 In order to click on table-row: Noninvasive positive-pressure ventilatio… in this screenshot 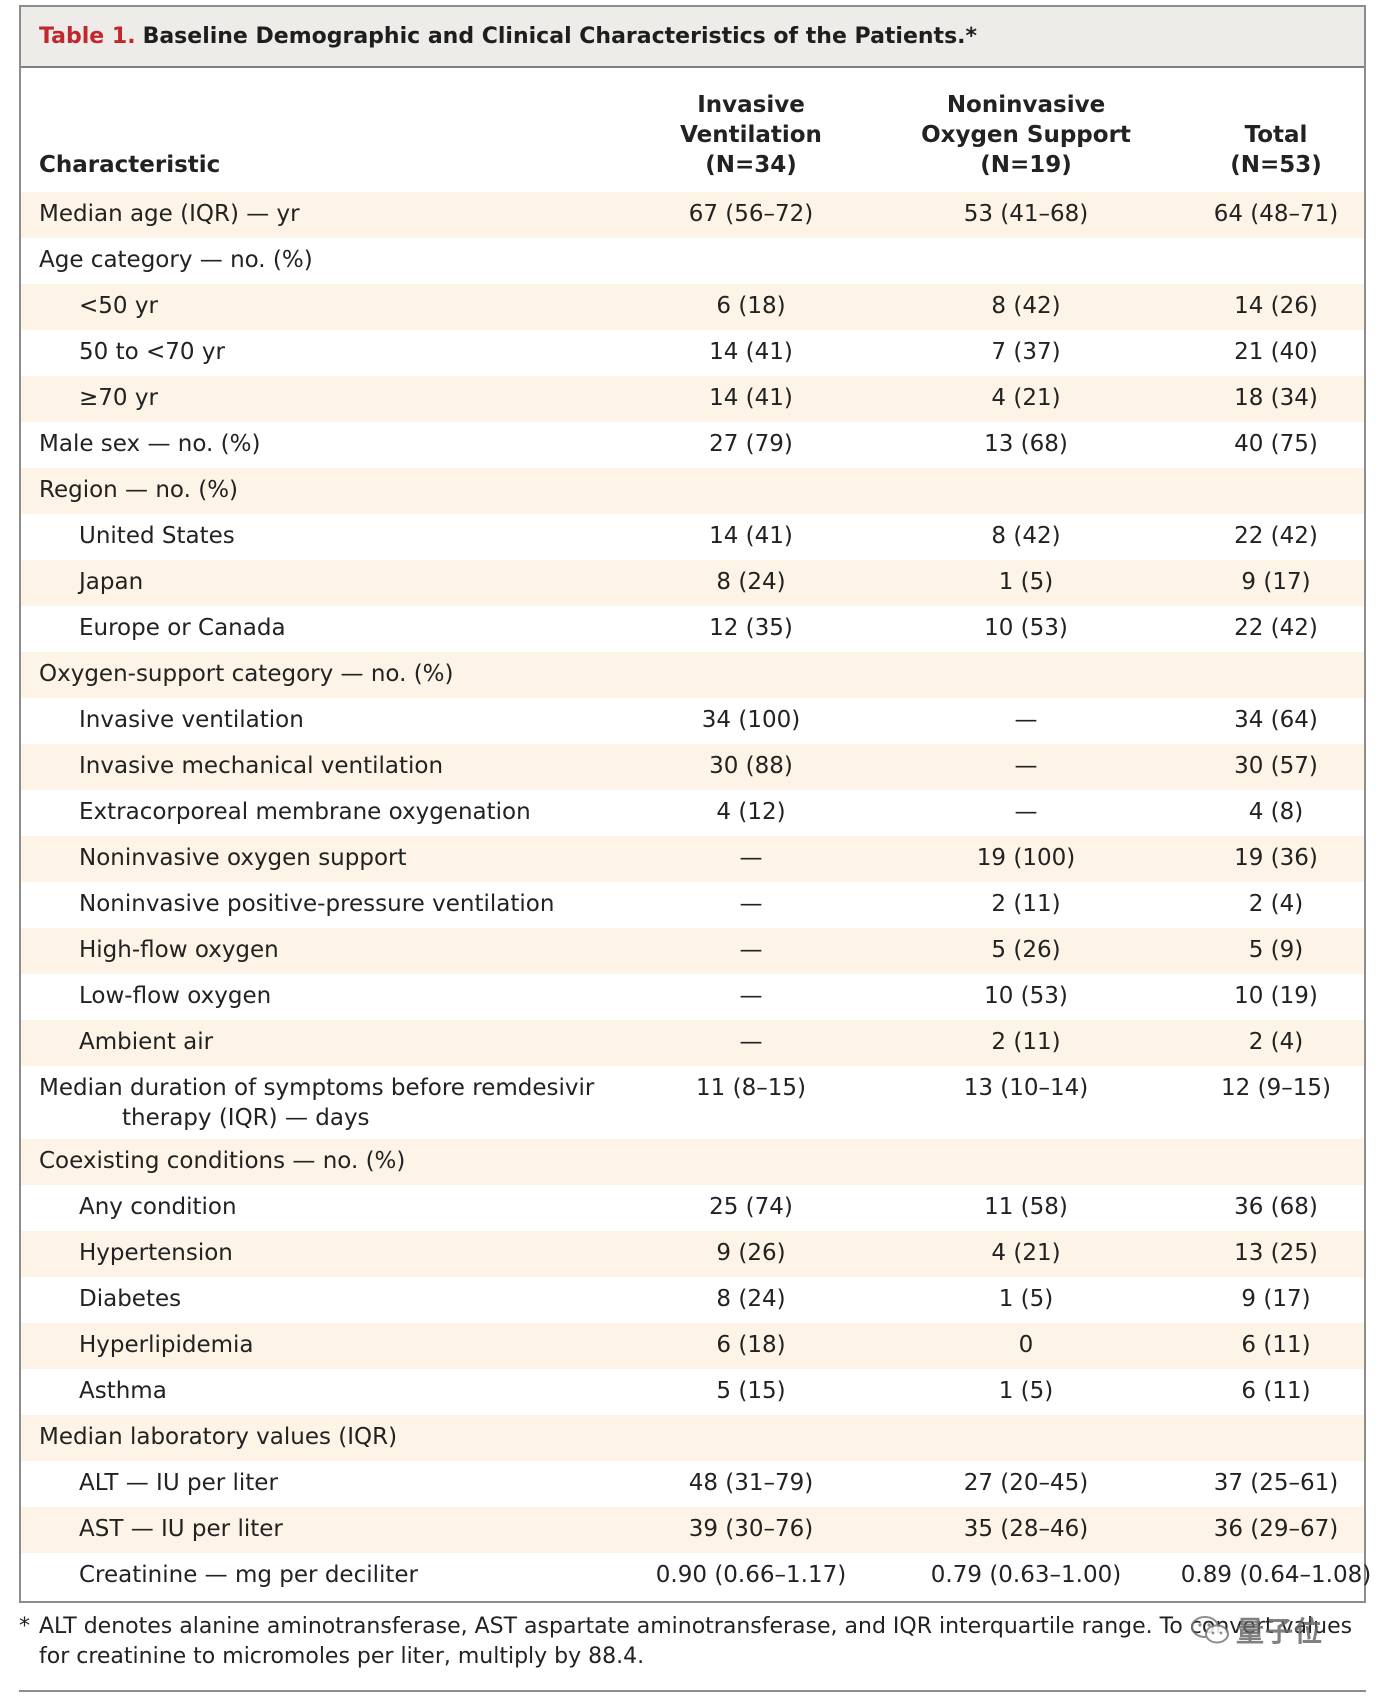, I will do `click(692, 905)`.